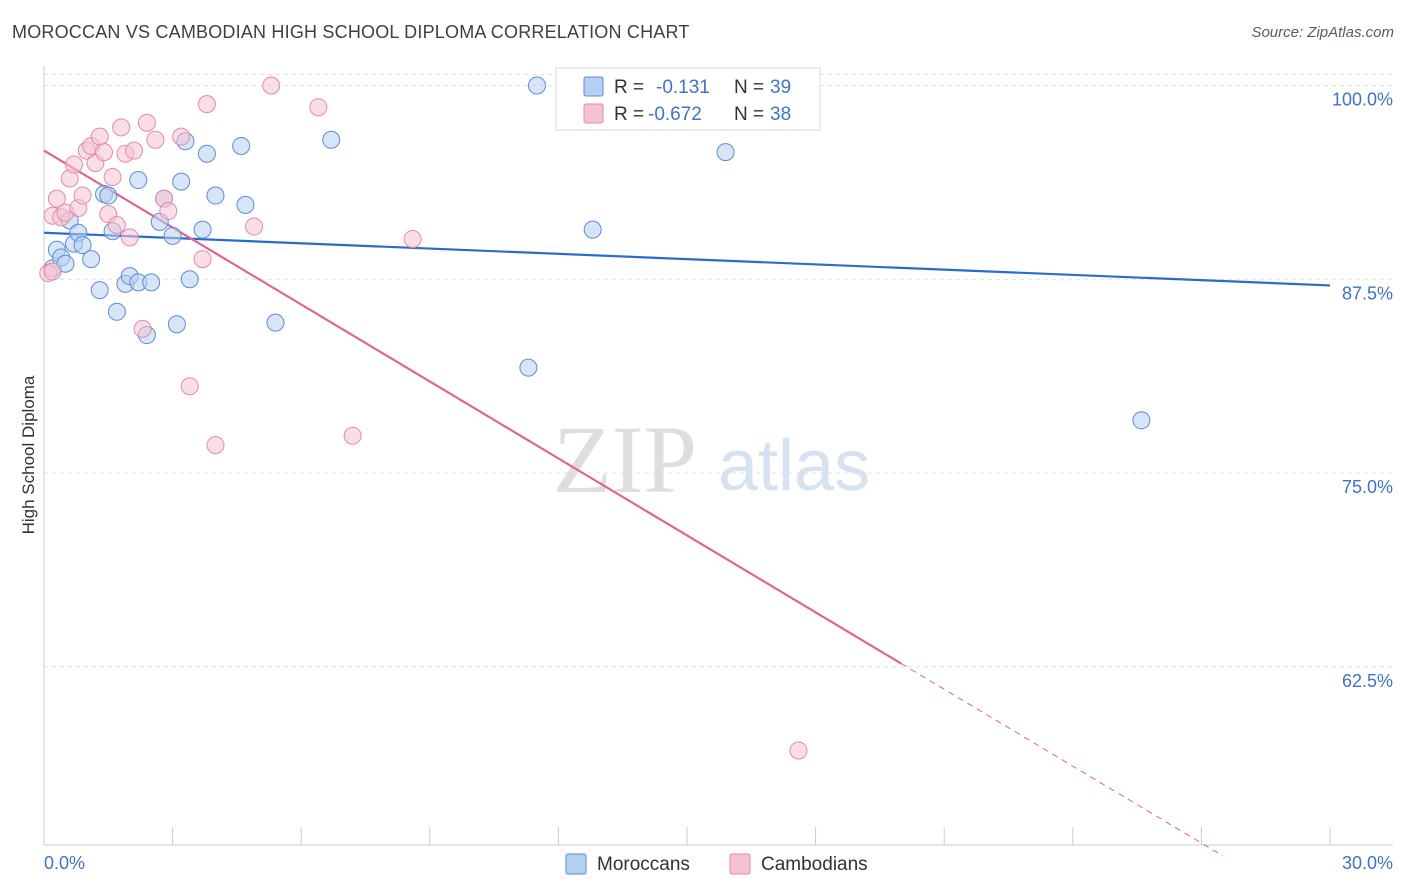 The width and height of the screenshot is (1406, 892). Describe the element at coordinates (625, 459) in the screenshot. I see `watermark-zip: ZIP` at that location.